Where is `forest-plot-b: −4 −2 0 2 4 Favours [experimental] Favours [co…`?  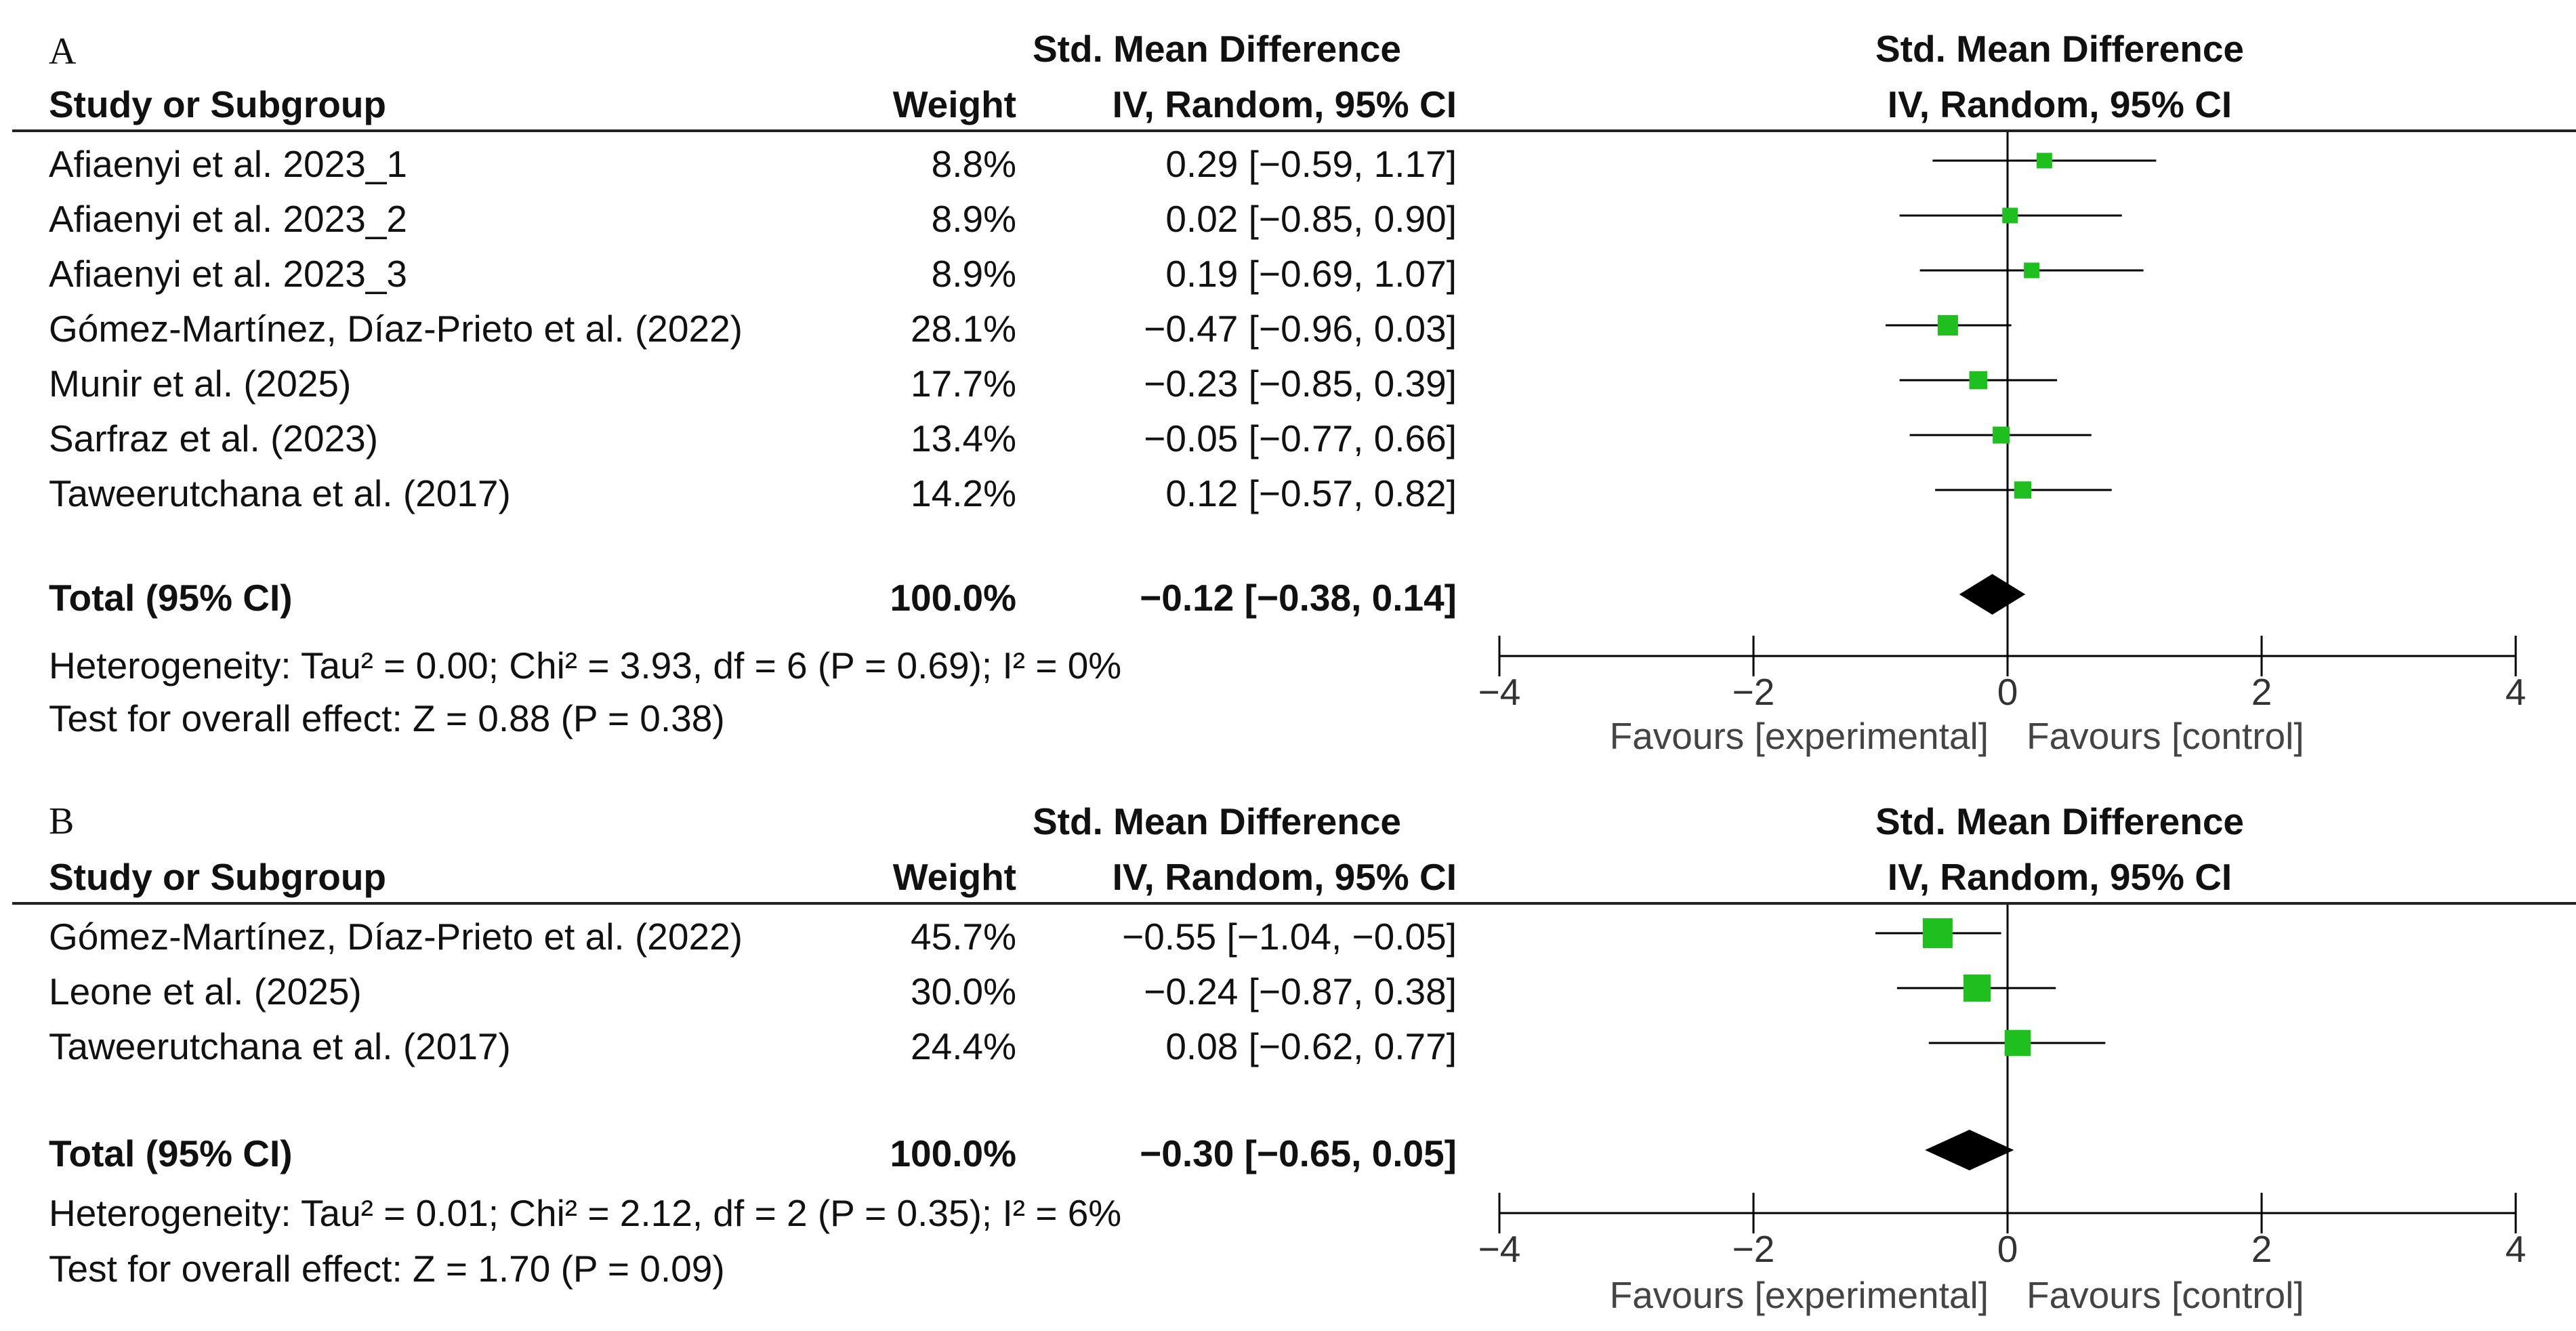 forest-plot-b: −4 −2 0 2 4 Favours [experimental] Favours [co… is located at coordinates (2002, 1110).